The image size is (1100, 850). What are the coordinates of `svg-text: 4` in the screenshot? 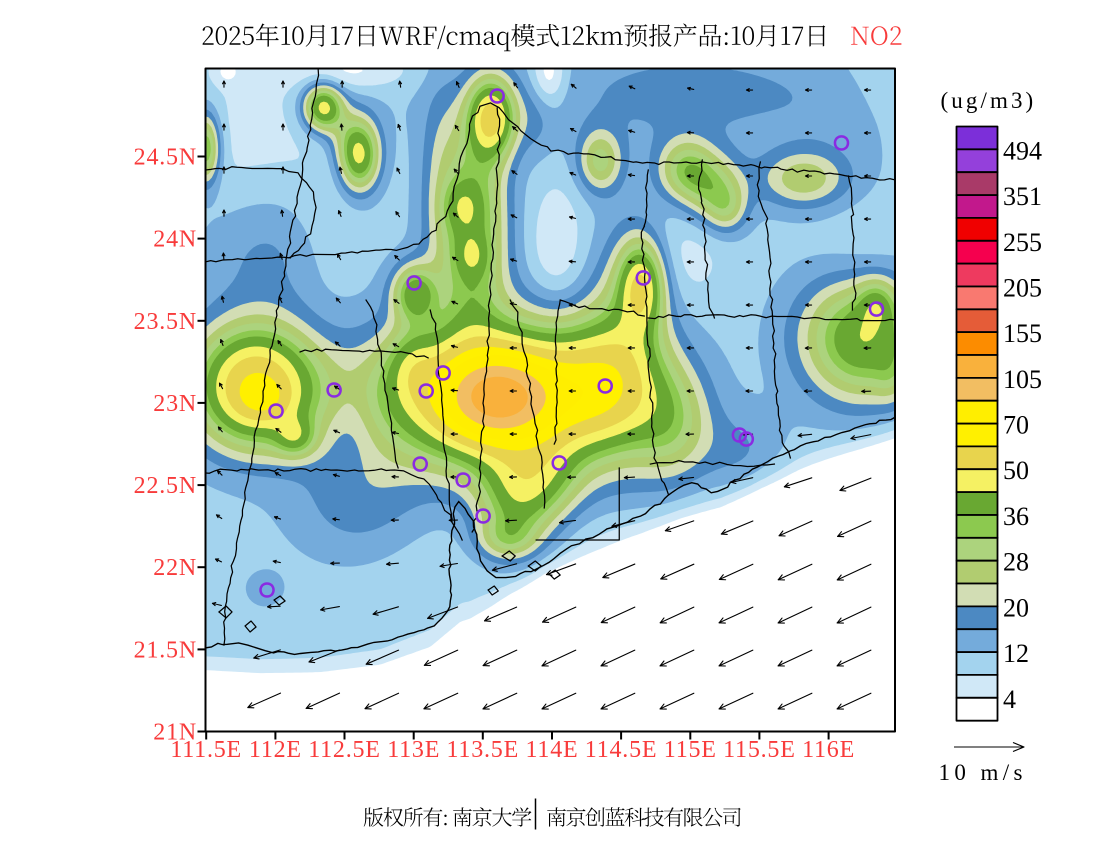 It's located at (1009, 699).